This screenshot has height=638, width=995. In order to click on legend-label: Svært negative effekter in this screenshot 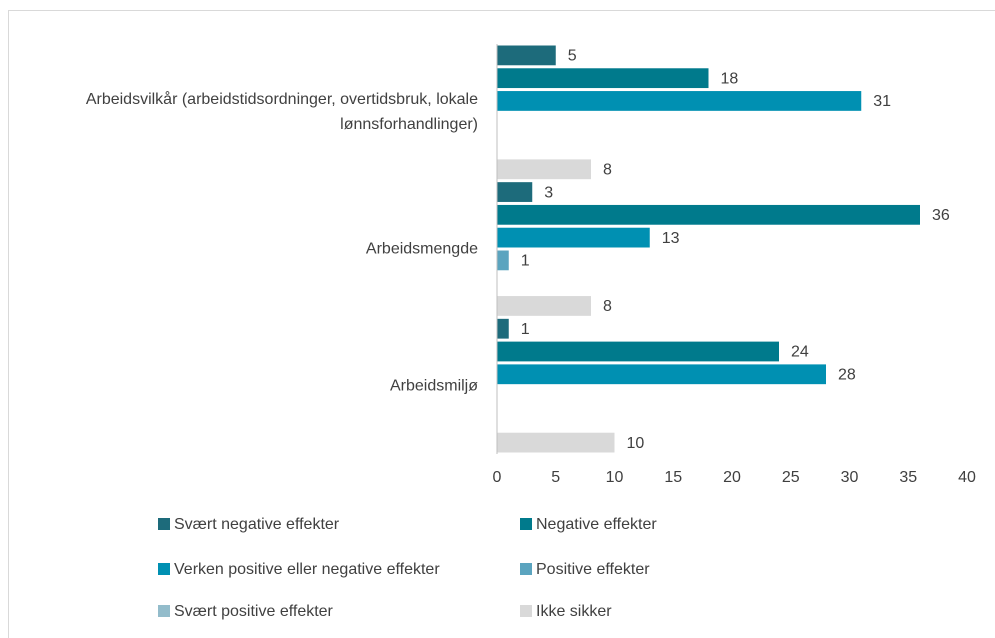, I will do `click(257, 524)`.